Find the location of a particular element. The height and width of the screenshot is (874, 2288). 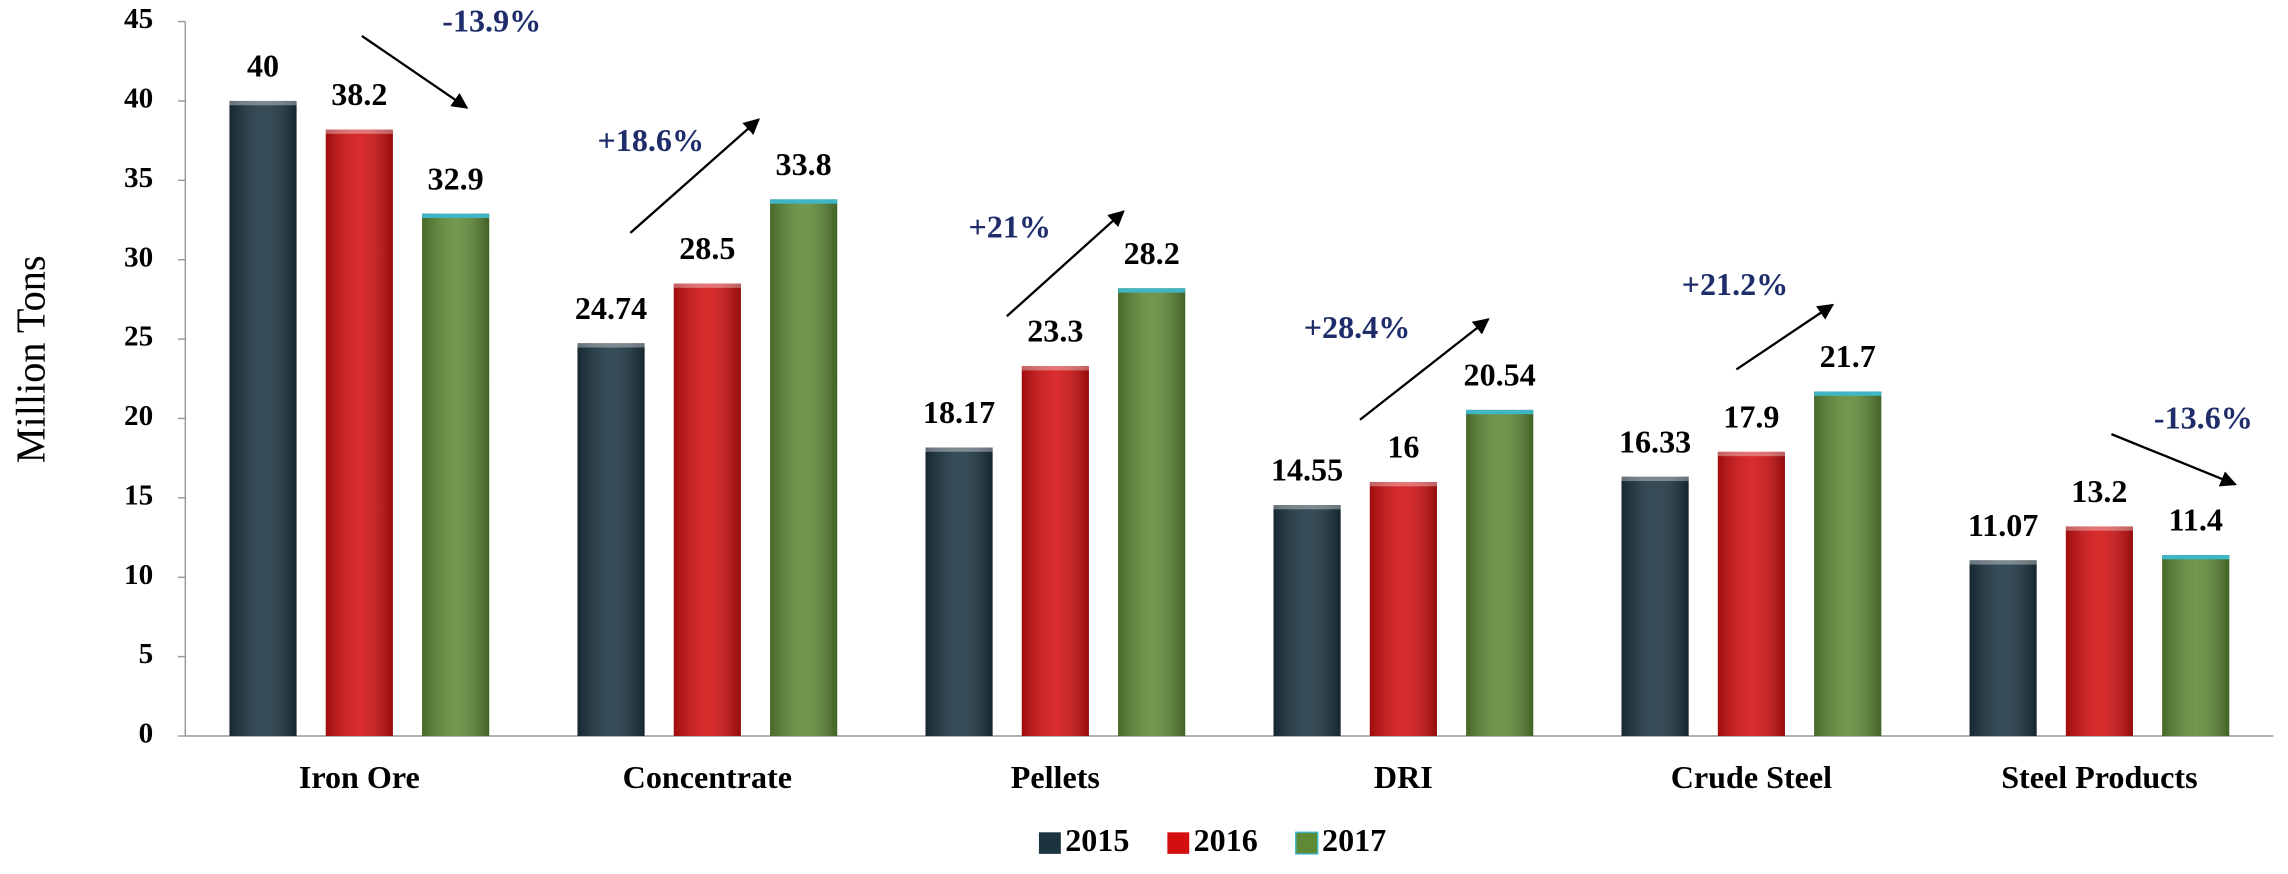

y-tick-label: 35 is located at coordinates (138, 178).